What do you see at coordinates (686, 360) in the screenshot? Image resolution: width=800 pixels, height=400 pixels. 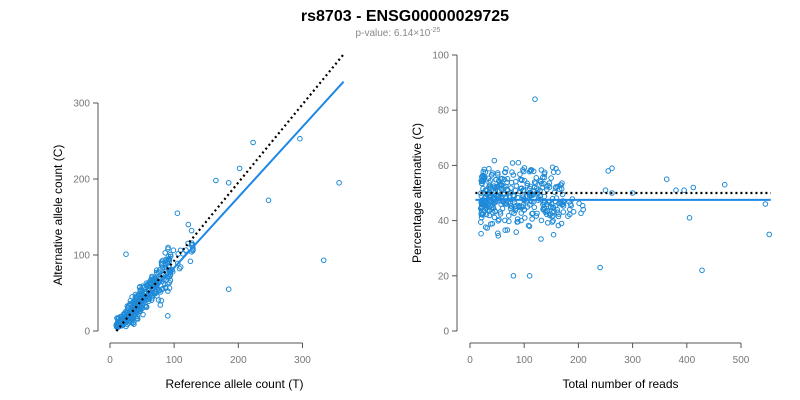 I see `x-tick-label: 400` at bounding box center [686, 360].